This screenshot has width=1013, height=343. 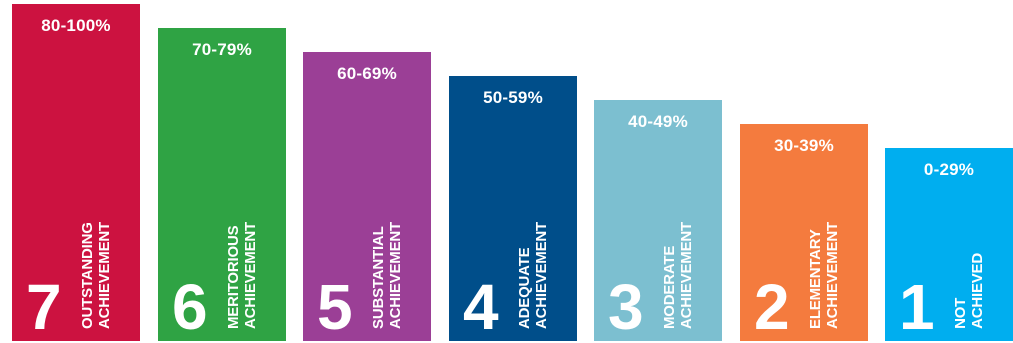 I want to click on grade-2-label: ELEMENTARY ACHIEVEMENT, so click(x=824, y=275).